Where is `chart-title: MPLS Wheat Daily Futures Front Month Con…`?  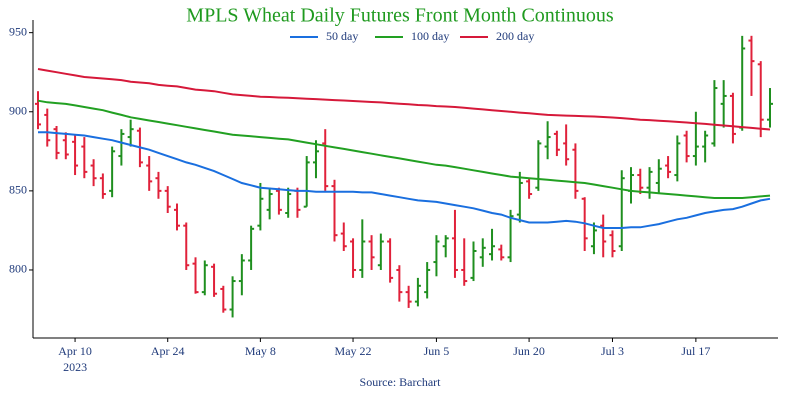
chart-title: MPLS Wheat Daily Futures Front Month Con… is located at coordinates (400, 16).